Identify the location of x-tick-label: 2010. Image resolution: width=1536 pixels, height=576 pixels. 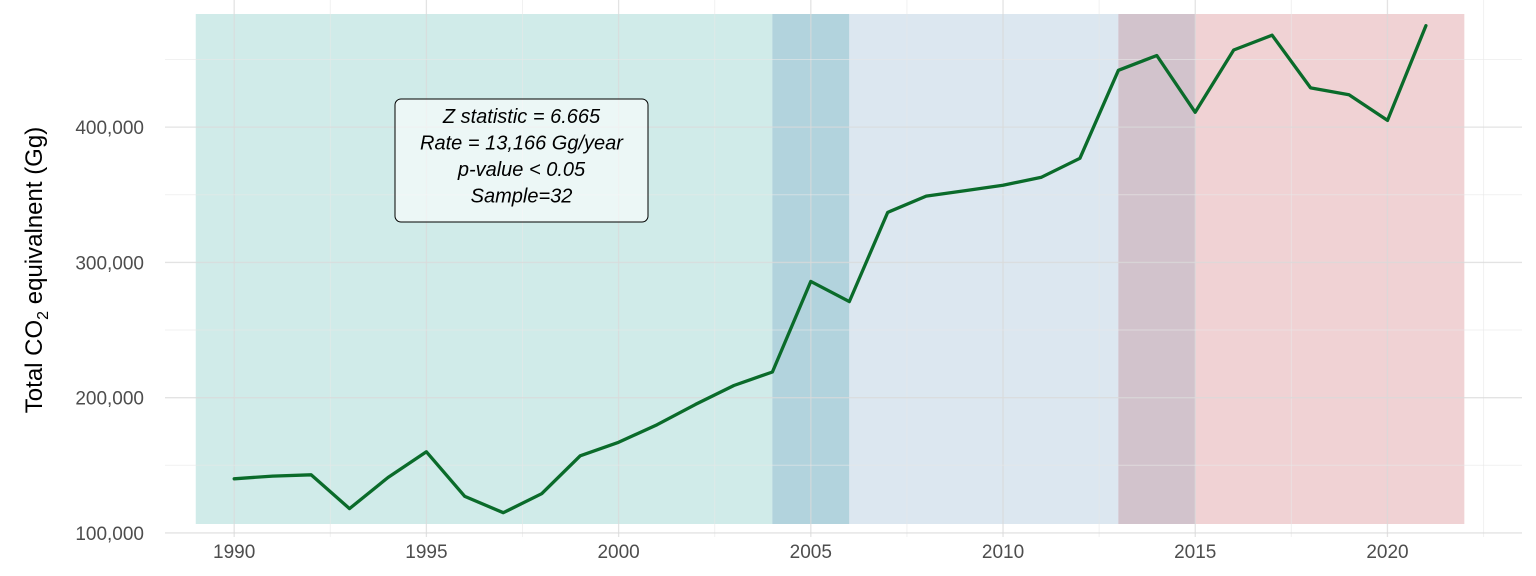
(1003, 552).